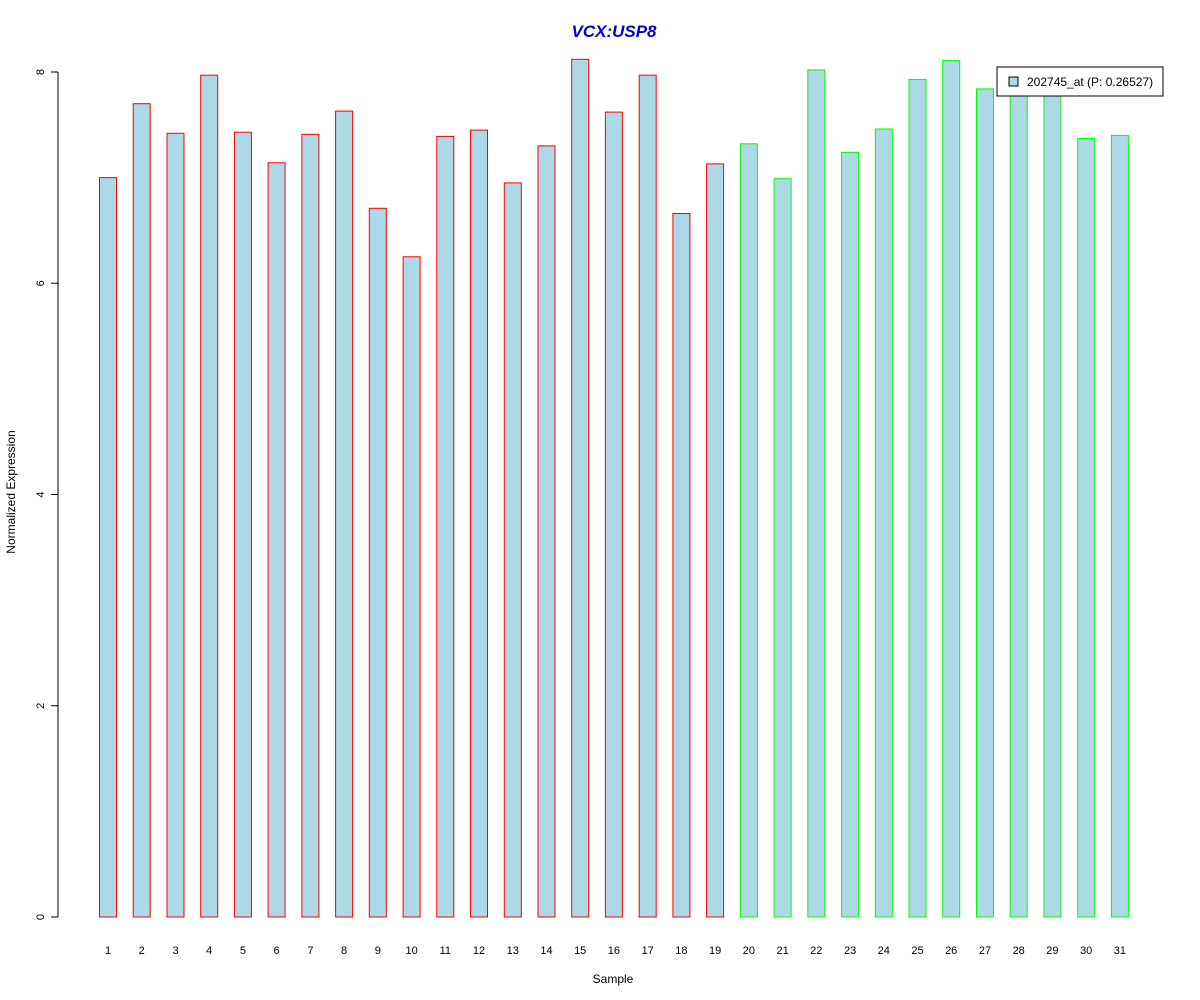 Image resolution: width=1200 pixels, height=1000 pixels. I want to click on x-tick-label: 13, so click(513, 951).